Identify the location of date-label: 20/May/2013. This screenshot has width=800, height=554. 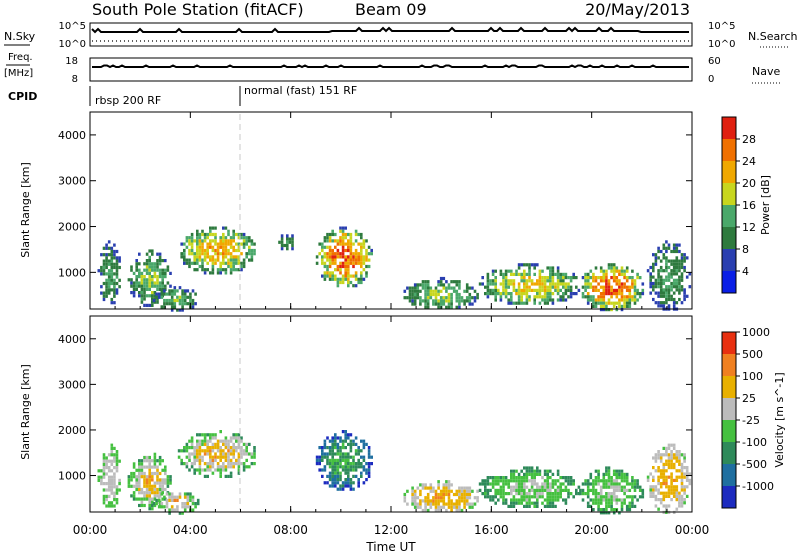
(637, 9).